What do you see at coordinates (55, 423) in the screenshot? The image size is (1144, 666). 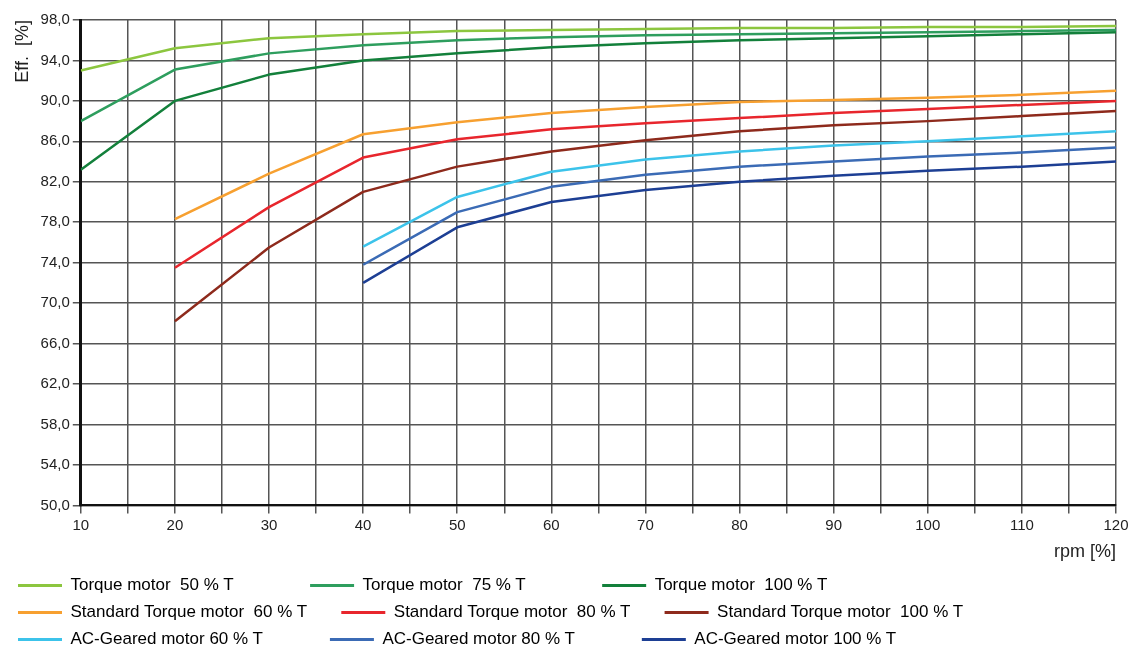 I see `y-tick-label: 58,0` at bounding box center [55, 423].